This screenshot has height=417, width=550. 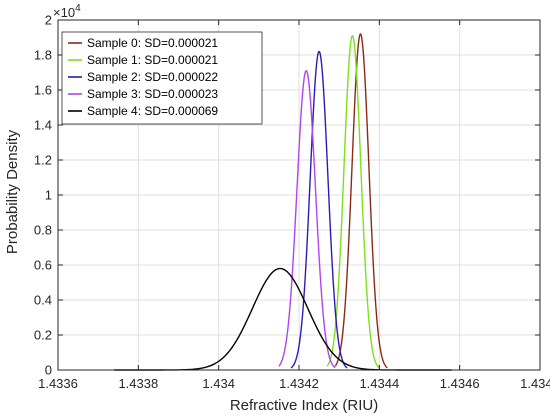 I want to click on y-tick-label: 1.6, so click(x=43, y=90).